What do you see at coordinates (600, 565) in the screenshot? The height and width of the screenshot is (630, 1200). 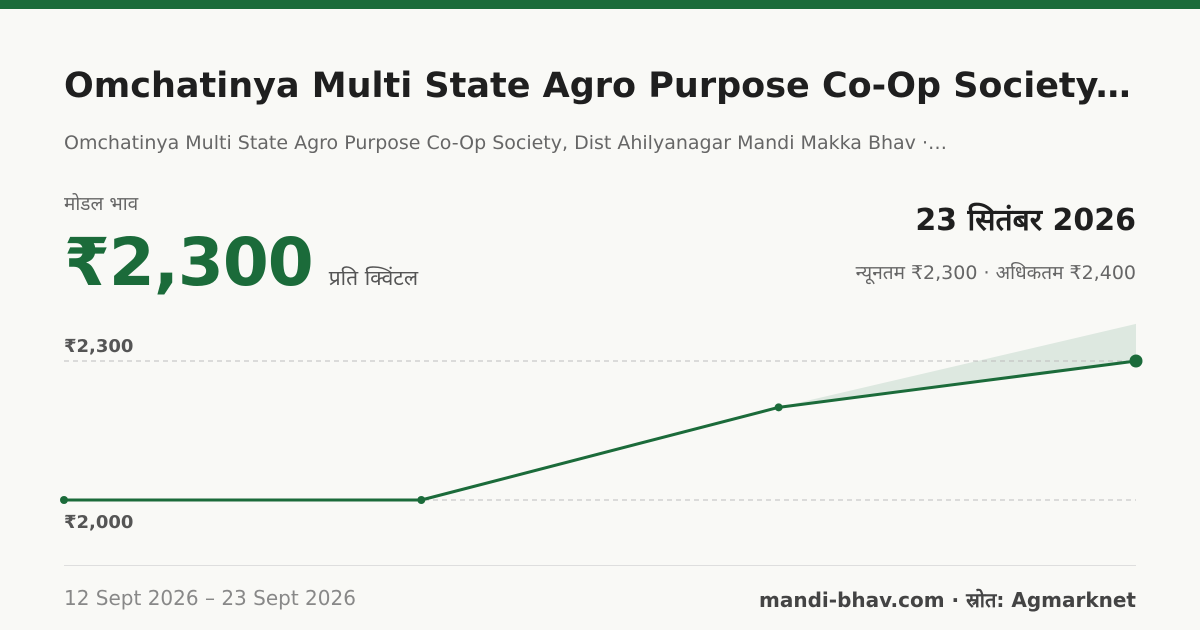 I see `footer-divider` at bounding box center [600, 565].